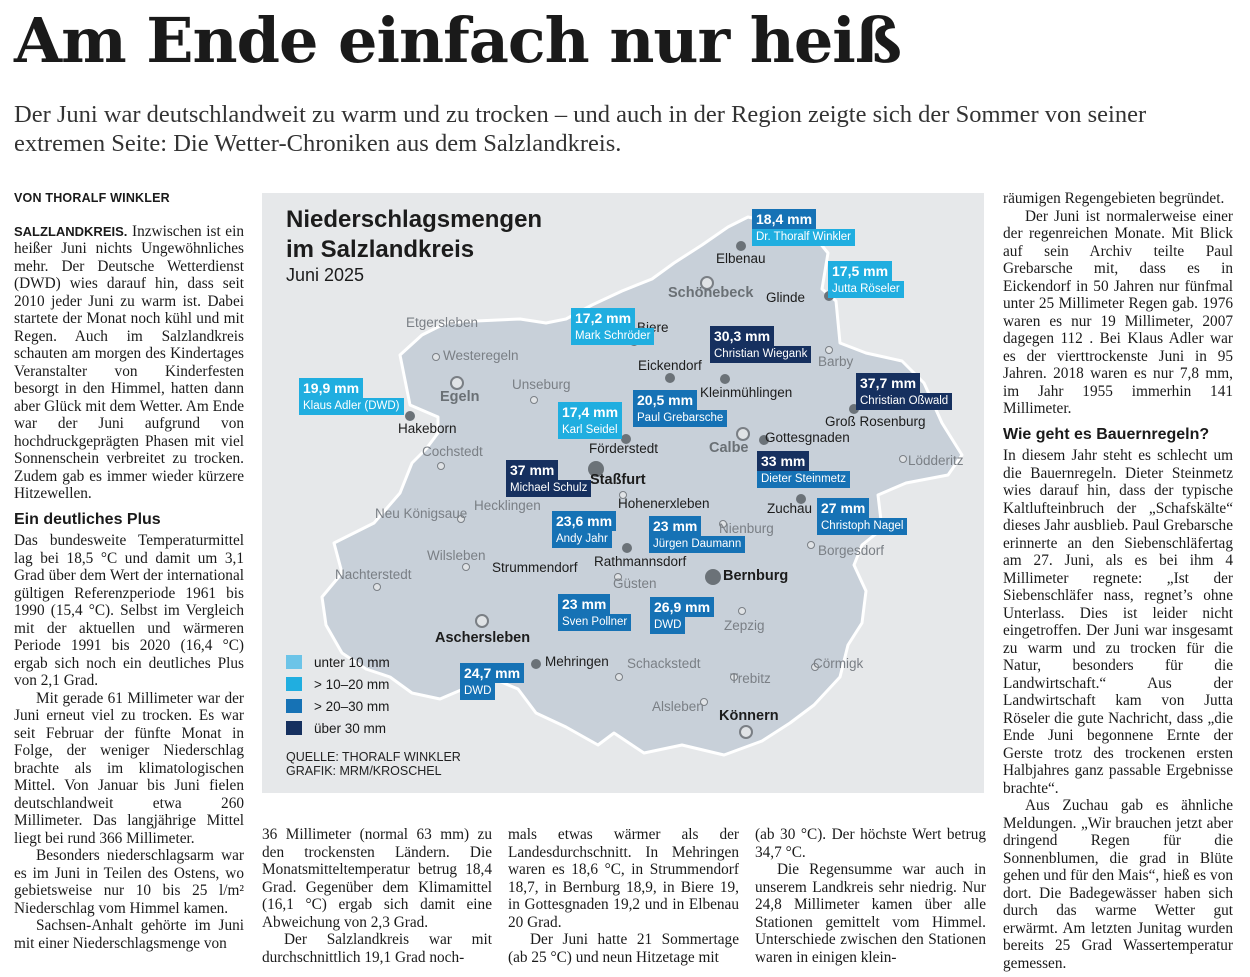 The image size is (1250, 977). I want to click on station-callout: 23,6 mm Andy Jahr, so click(584, 529).